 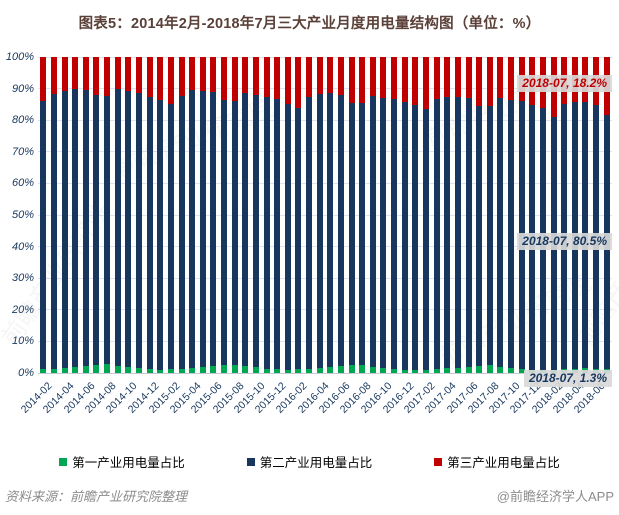 I want to click on legend-label-primary: 第一产业用电量占比, so click(x=128, y=463).